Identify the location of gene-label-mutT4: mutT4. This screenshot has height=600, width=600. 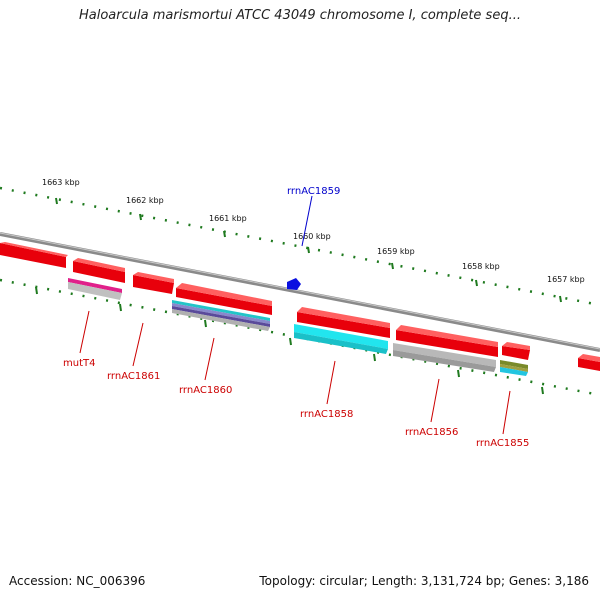
(79, 363).